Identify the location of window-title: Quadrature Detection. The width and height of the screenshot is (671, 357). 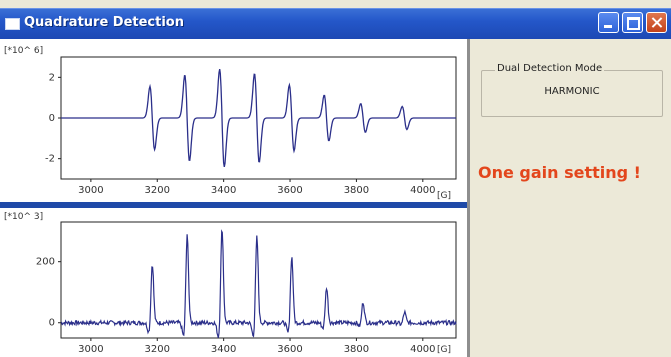
(104, 22).